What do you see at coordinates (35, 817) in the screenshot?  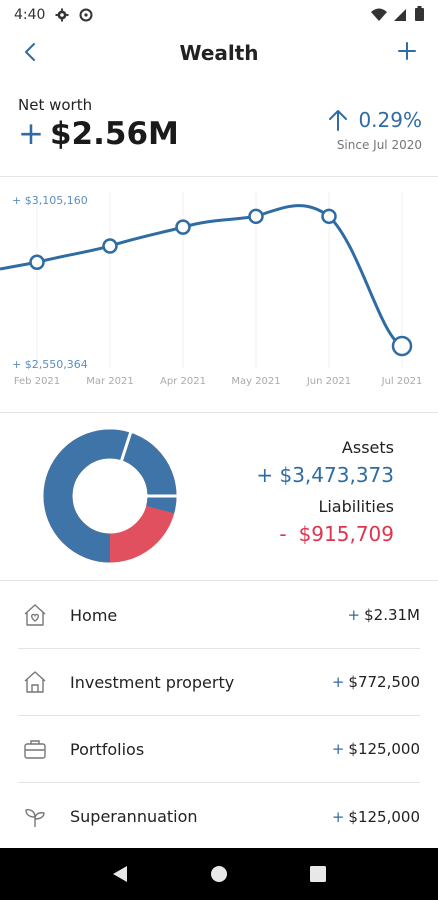 I see `sprout-icon` at bounding box center [35, 817].